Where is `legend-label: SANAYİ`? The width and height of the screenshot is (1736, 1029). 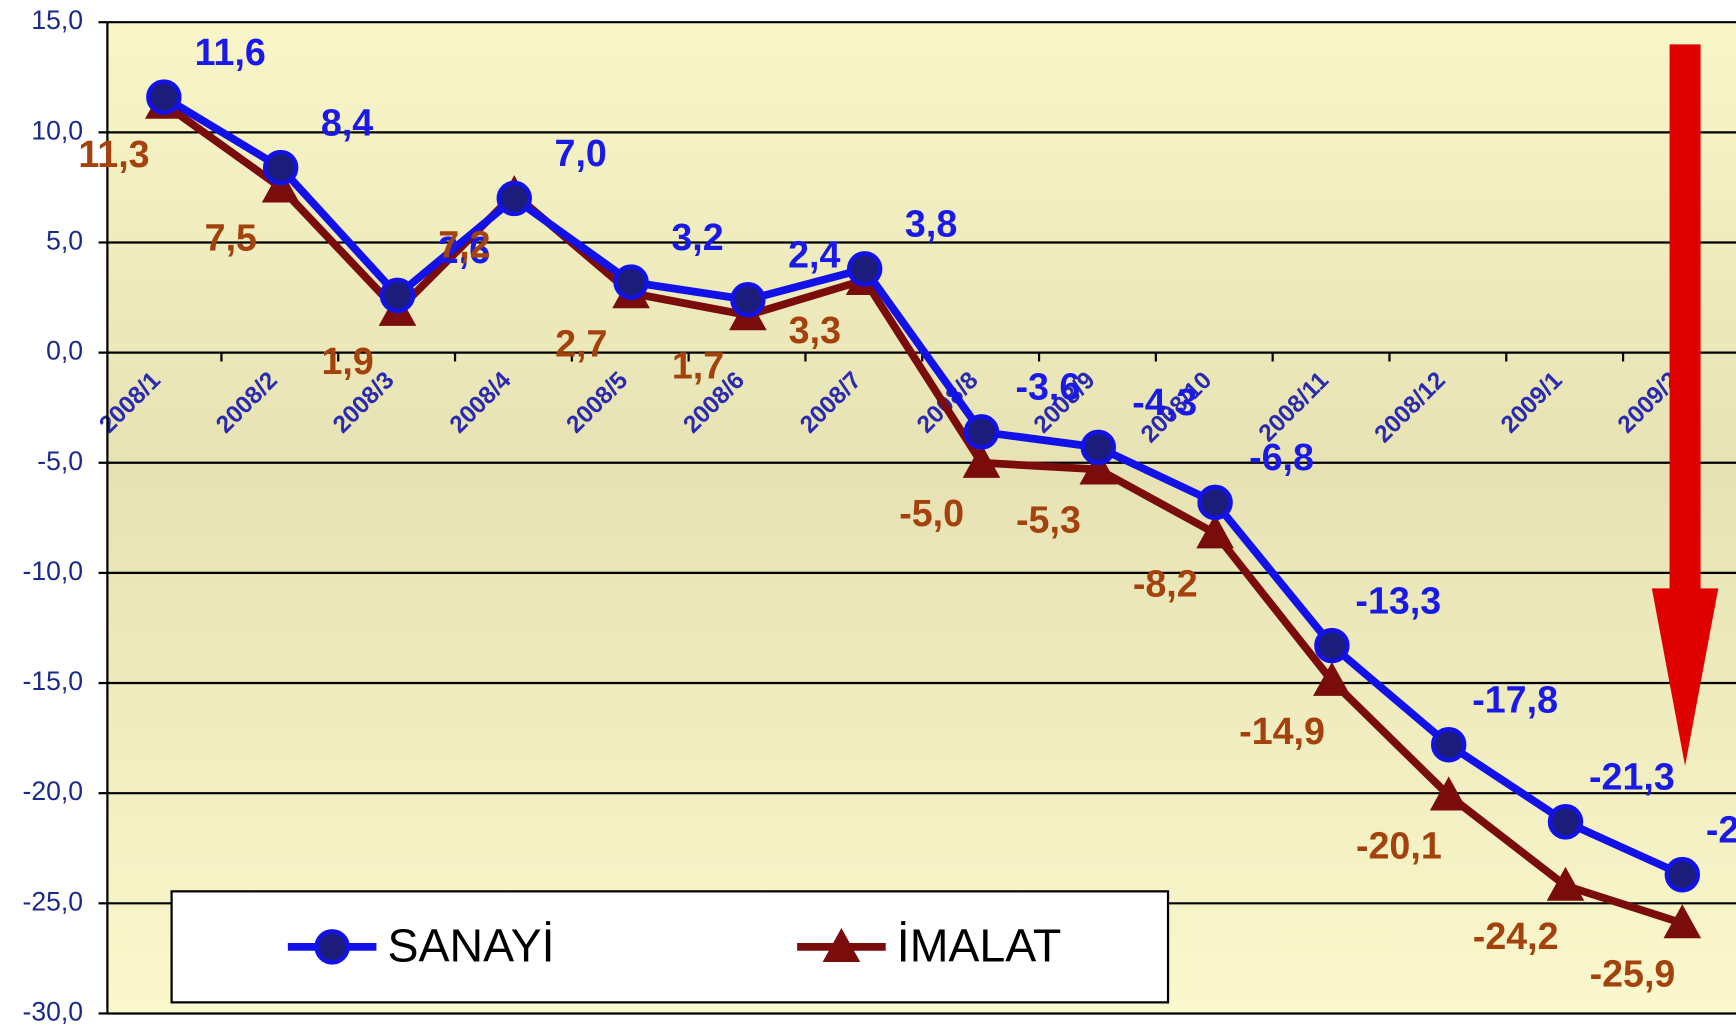
legend-label: SANAYİ is located at coordinates (471, 945).